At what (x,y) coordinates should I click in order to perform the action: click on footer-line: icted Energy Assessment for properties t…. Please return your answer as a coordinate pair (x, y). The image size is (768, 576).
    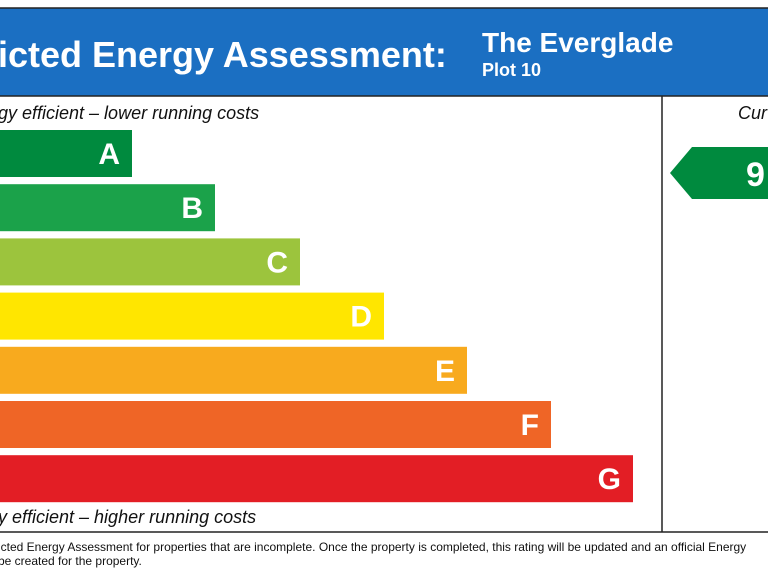
    Looking at the image, I should click on (373, 547).